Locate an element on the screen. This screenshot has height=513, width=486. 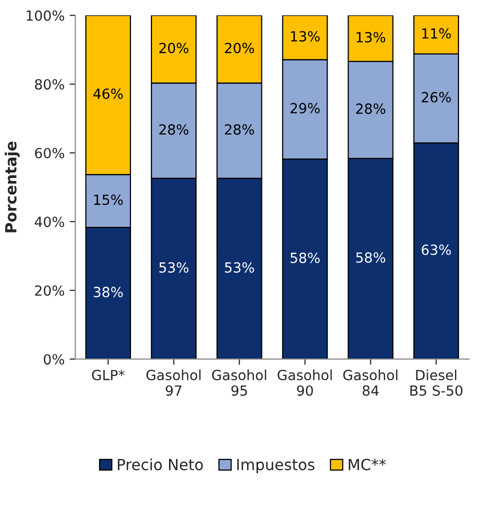
data-label: 38% is located at coordinates (108, 292).